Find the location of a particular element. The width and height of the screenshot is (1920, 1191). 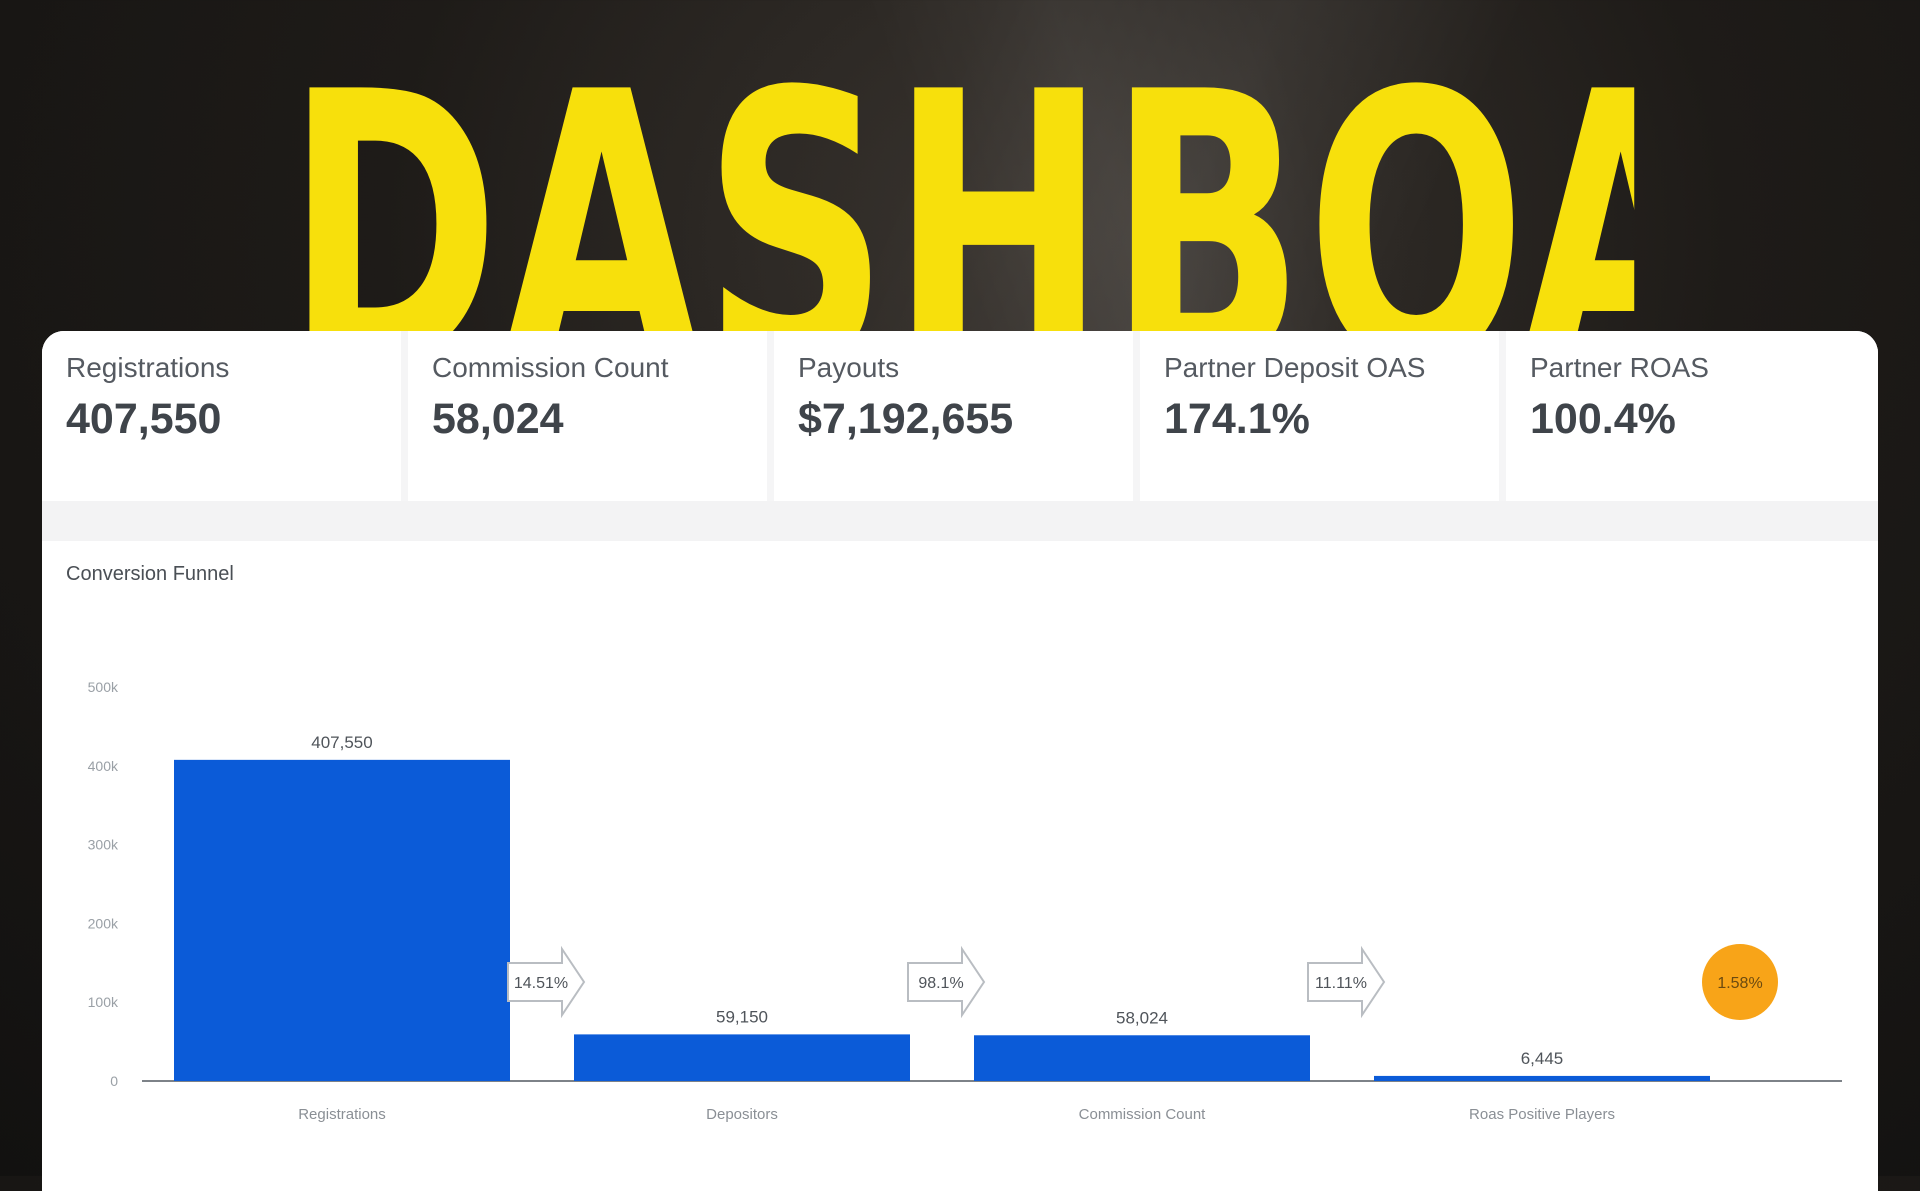

kpi-commission-count: Commission Count 58,024 is located at coordinates (587, 416).